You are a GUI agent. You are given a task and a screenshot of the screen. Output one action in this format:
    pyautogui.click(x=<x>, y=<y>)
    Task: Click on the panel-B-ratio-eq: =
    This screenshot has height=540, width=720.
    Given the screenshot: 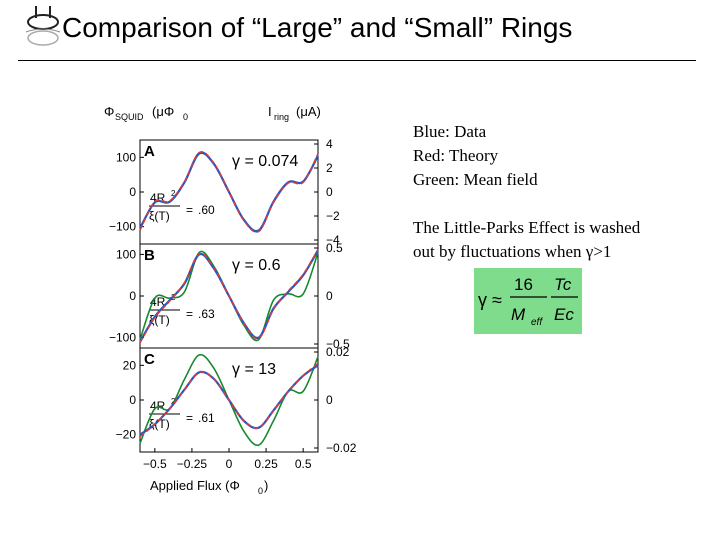 What is the action you would take?
    pyautogui.click(x=189, y=314)
    